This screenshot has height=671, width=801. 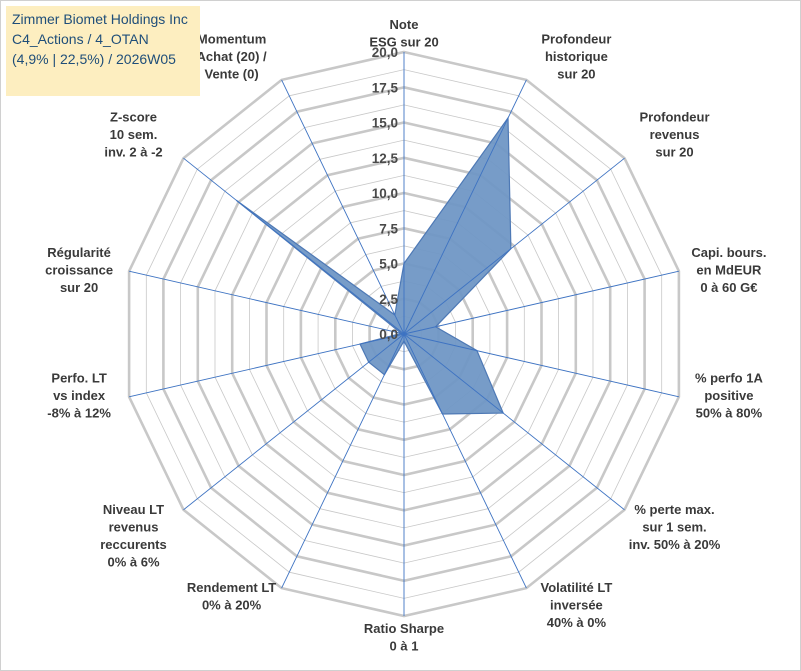 I want to click on category-label: % perte max. sur 1 sem. inv. 50% à 20%, so click(x=675, y=527).